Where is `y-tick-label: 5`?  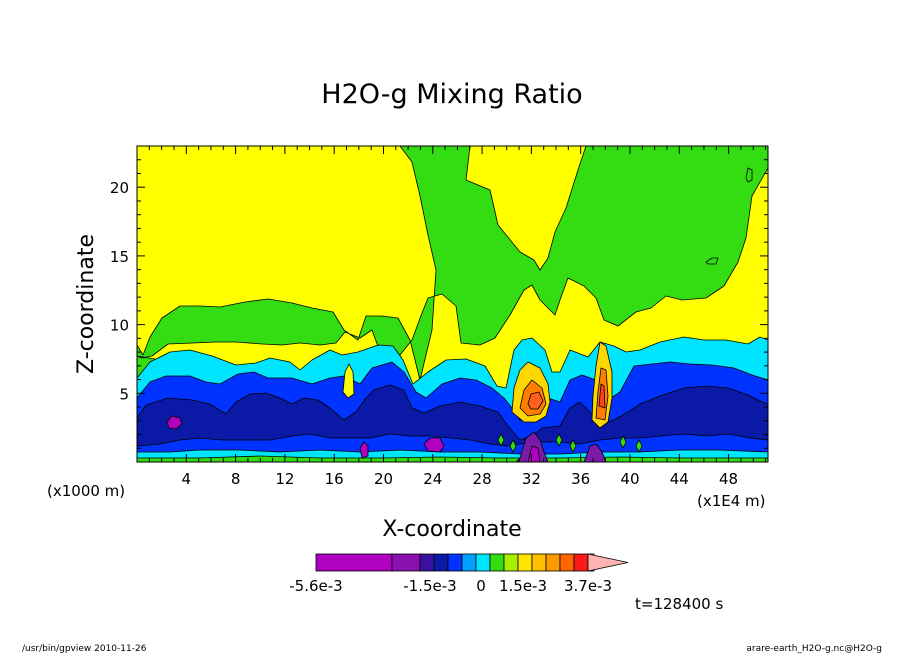 y-tick-label: 5 is located at coordinates (124, 394).